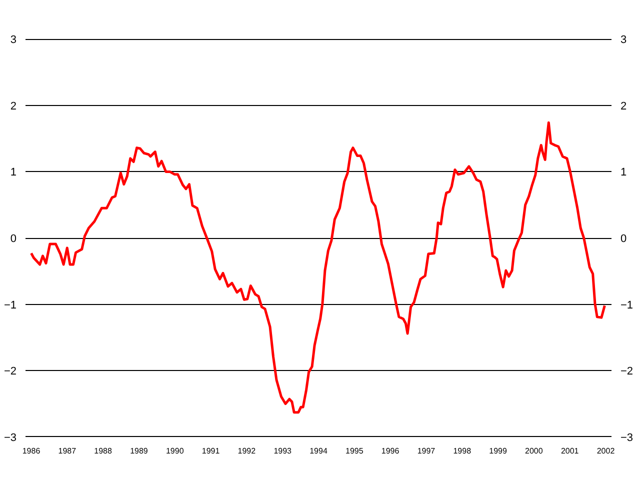 The image size is (640, 480). Describe the element at coordinates (139, 451) in the screenshot. I see `x-tick-label: 1989` at that location.